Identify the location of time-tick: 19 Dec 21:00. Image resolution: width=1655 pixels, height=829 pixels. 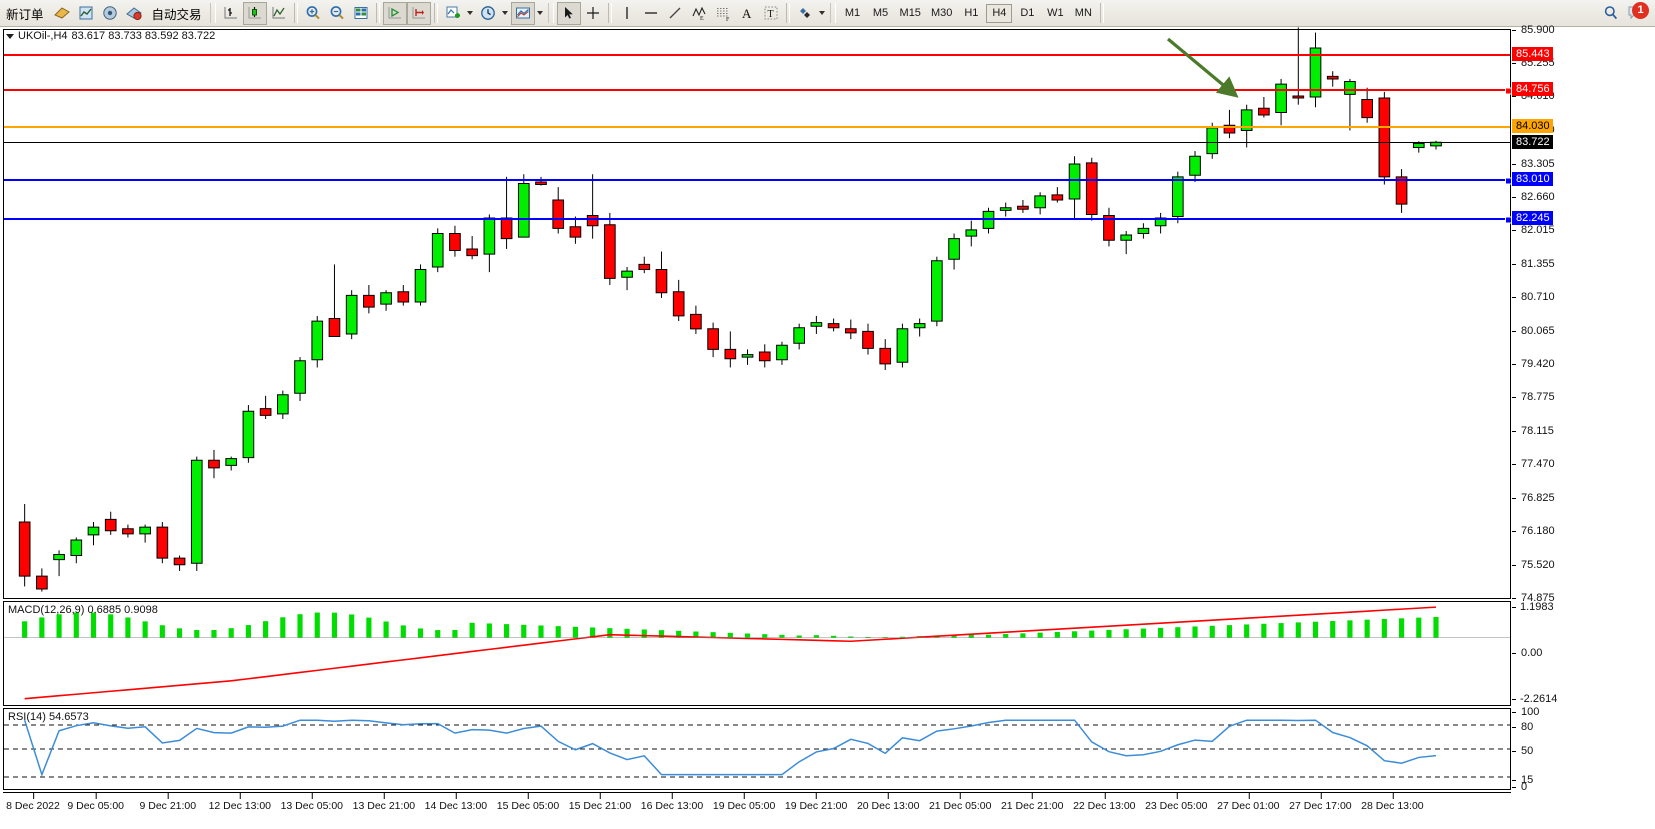
(816, 802).